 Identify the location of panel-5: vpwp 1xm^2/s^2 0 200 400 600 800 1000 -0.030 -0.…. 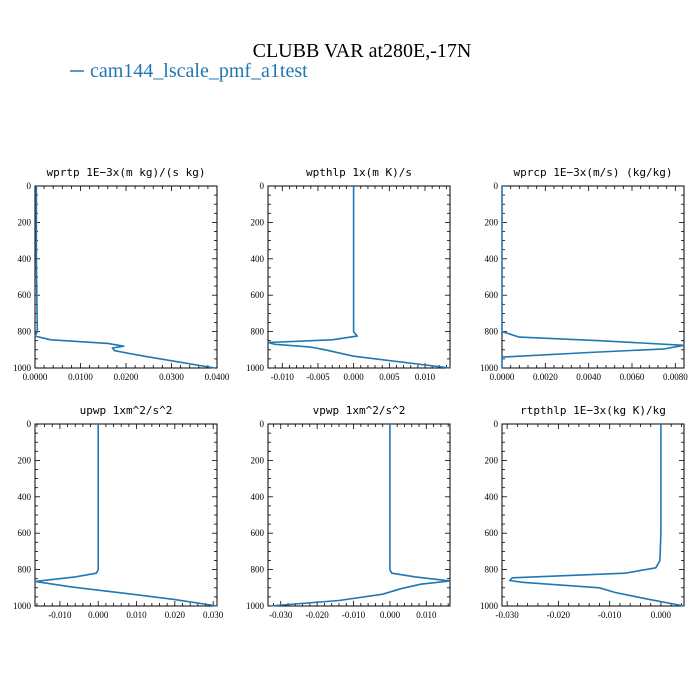
(348, 512).